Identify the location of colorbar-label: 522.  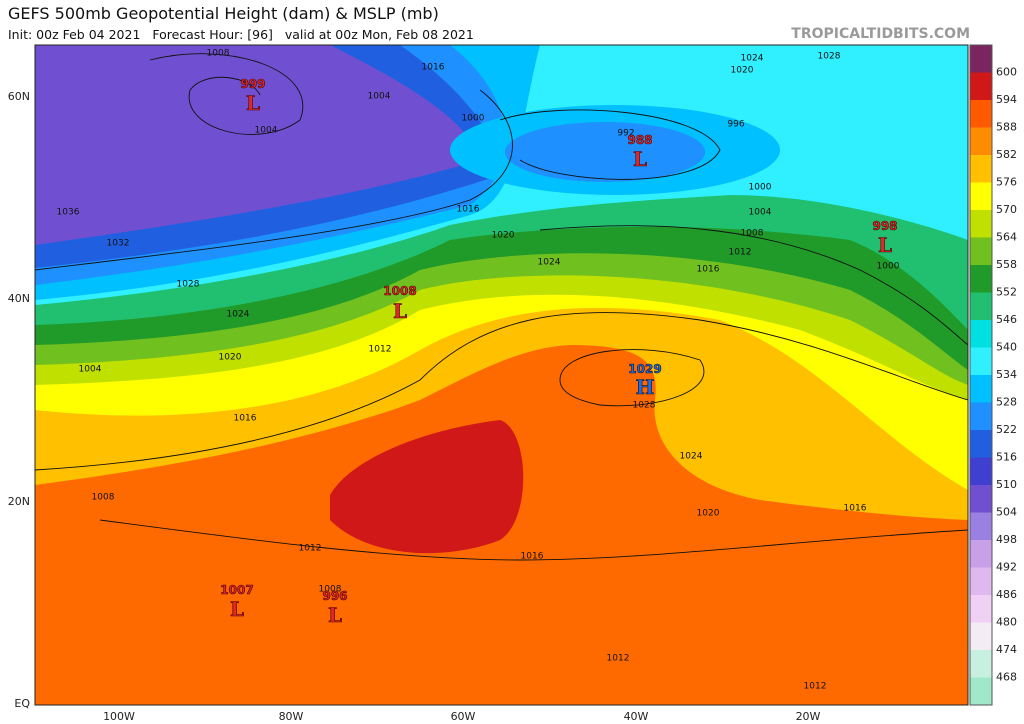
(1006, 429).